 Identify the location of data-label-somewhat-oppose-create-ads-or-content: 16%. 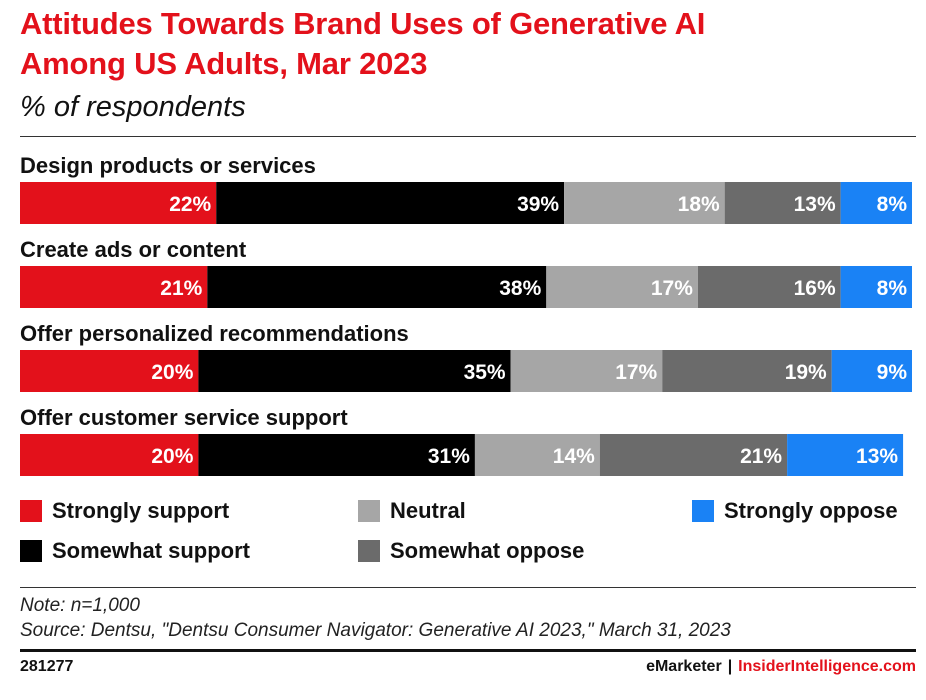
(815, 288).